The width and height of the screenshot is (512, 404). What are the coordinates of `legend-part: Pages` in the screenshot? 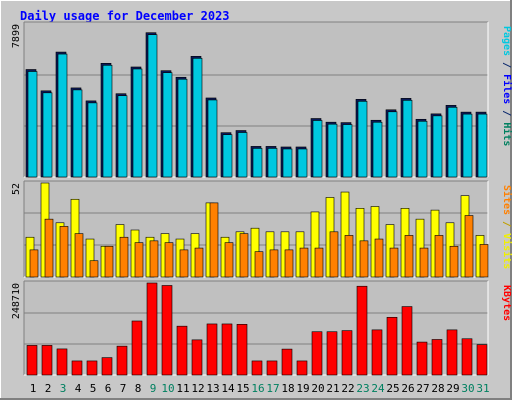 It's located at (506, 41).